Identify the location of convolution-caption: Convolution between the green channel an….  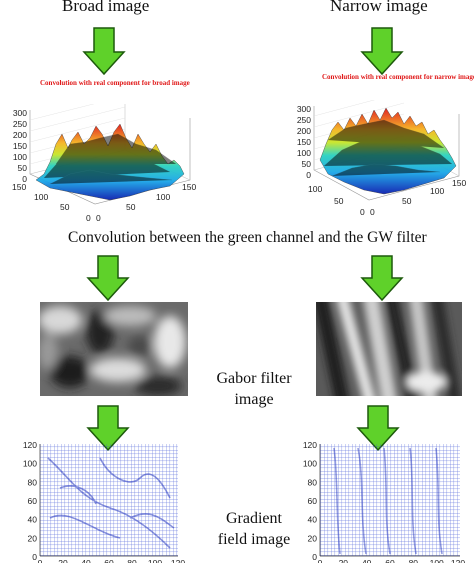
(247, 237).